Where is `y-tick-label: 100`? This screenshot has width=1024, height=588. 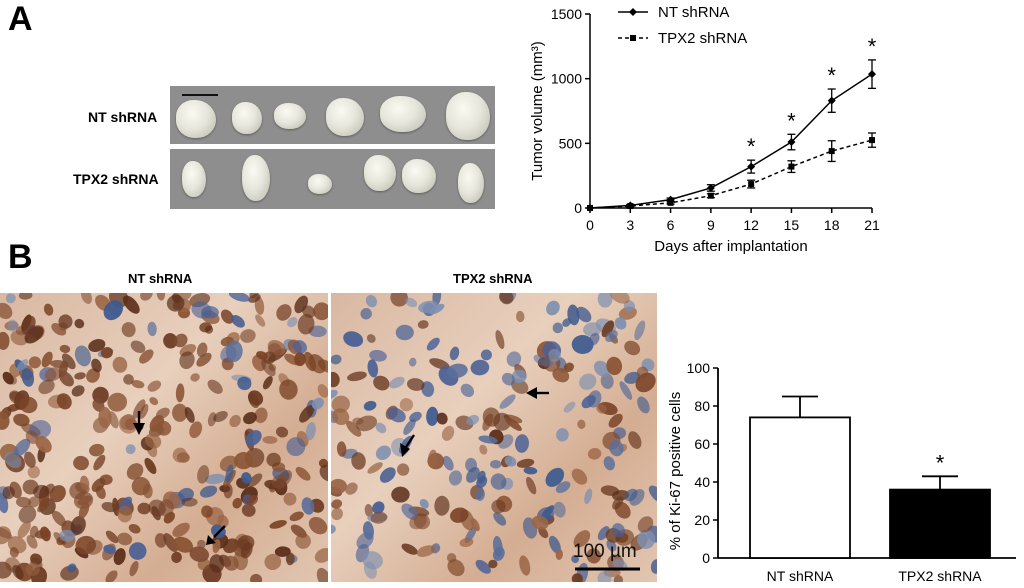
y-tick-label: 100 is located at coordinates (699, 368).